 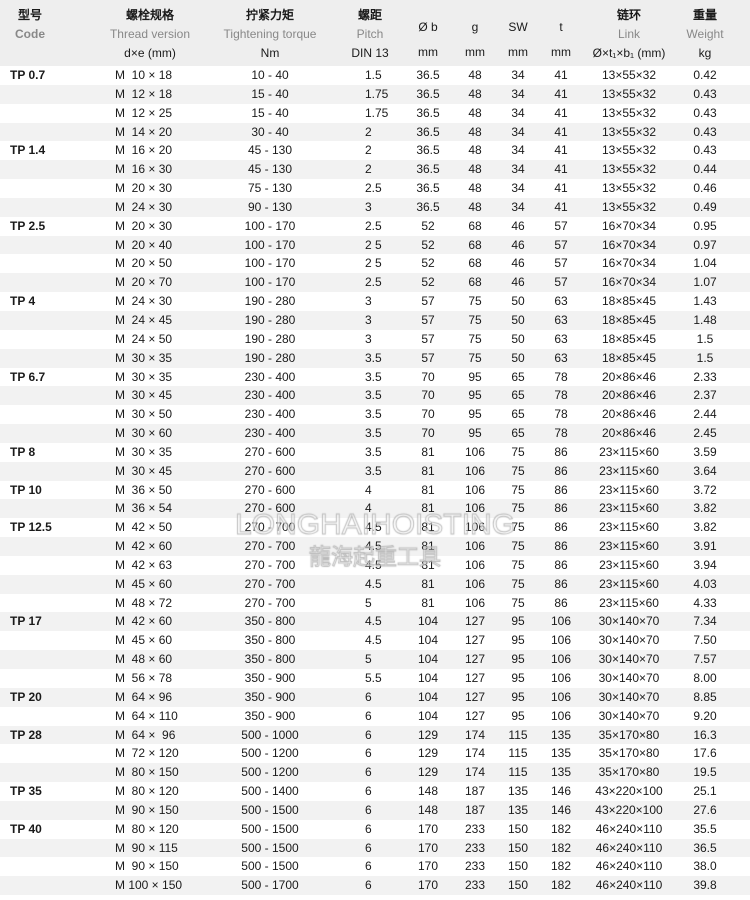 What do you see at coordinates (428, 338) in the screenshot?
I see `cell-ob: 57` at bounding box center [428, 338].